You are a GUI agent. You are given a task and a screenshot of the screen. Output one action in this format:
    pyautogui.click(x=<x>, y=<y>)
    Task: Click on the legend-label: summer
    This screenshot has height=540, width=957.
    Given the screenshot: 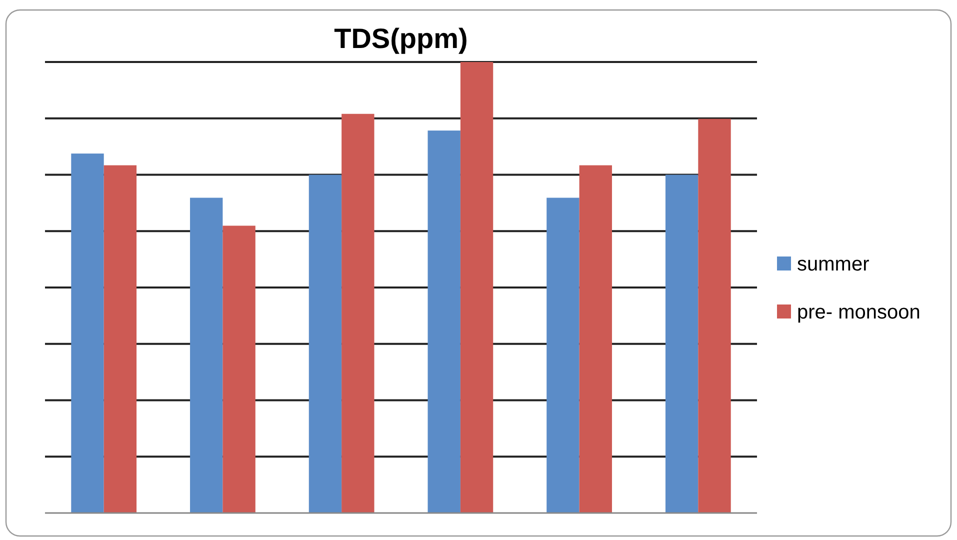 What is the action you would take?
    pyautogui.click(x=833, y=265)
    